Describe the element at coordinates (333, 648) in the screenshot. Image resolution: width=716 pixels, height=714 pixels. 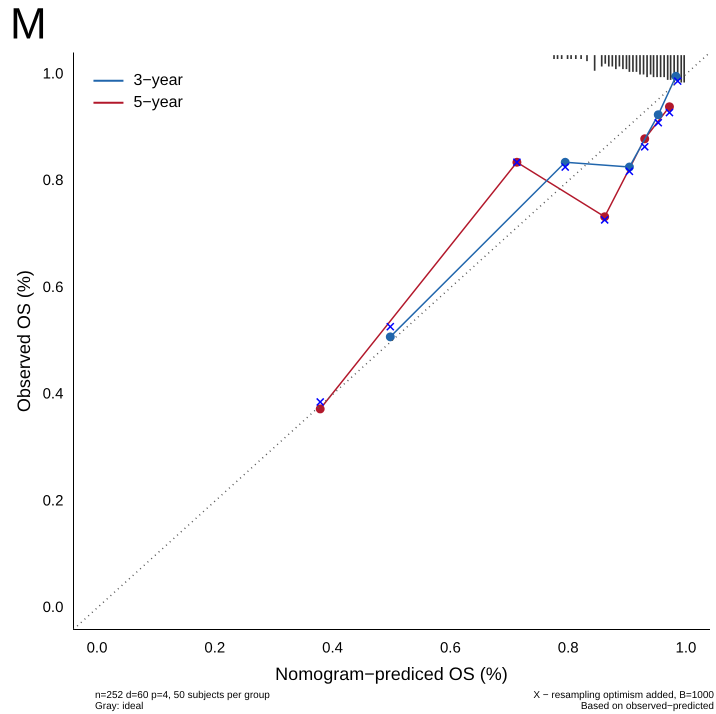
I see `x-tick-label: 0.4` at that location.